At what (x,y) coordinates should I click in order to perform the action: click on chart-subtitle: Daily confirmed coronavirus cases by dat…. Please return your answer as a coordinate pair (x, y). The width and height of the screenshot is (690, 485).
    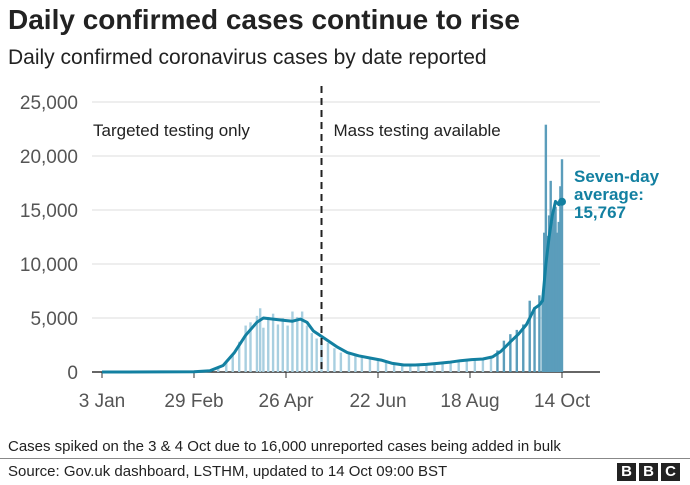
    Looking at the image, I should click on (247, 57).